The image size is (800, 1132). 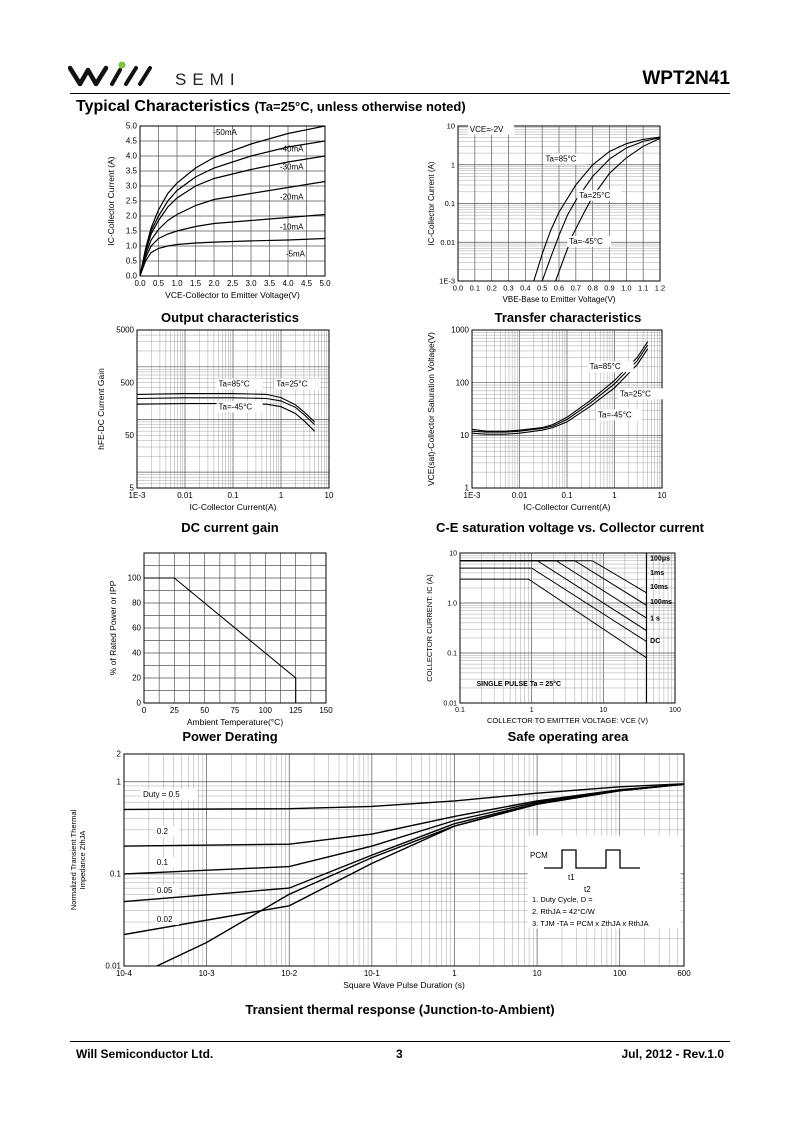 I want to click on y-tick-label: 0.1, so click(x=450, y=203).